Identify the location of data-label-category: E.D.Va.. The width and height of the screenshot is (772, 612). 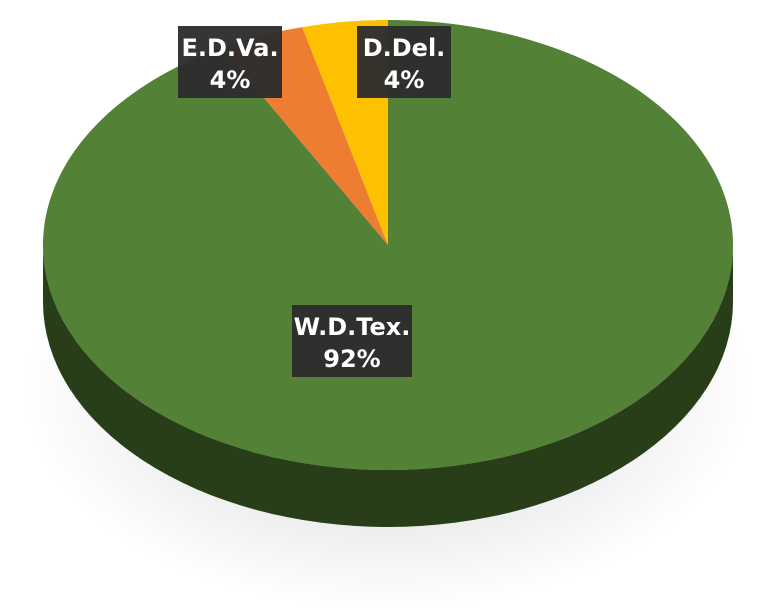
(229, 48).